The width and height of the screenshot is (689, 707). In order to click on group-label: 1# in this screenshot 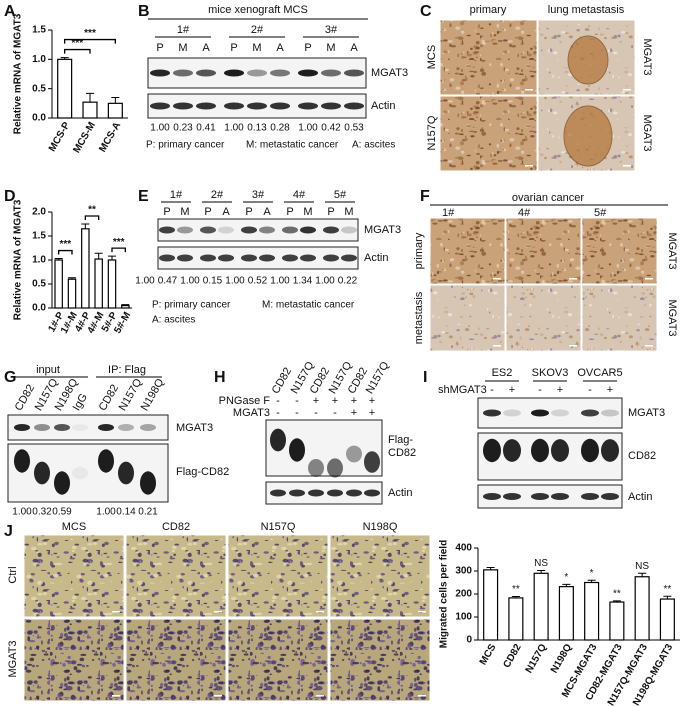, I will do `click(176, 195)`.